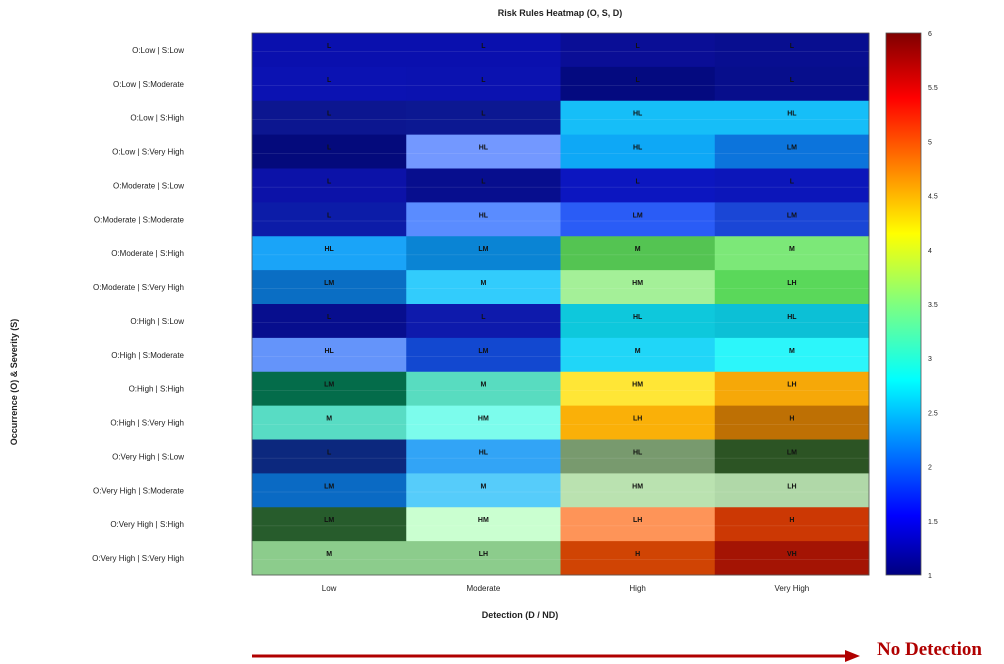 This screenshot has width=1004, height=664. What do you see at coordinates (147, 355) in the screenshot?
I see `y-tick-label: O:High | S:Moderate` at bounding box center [147, 355].